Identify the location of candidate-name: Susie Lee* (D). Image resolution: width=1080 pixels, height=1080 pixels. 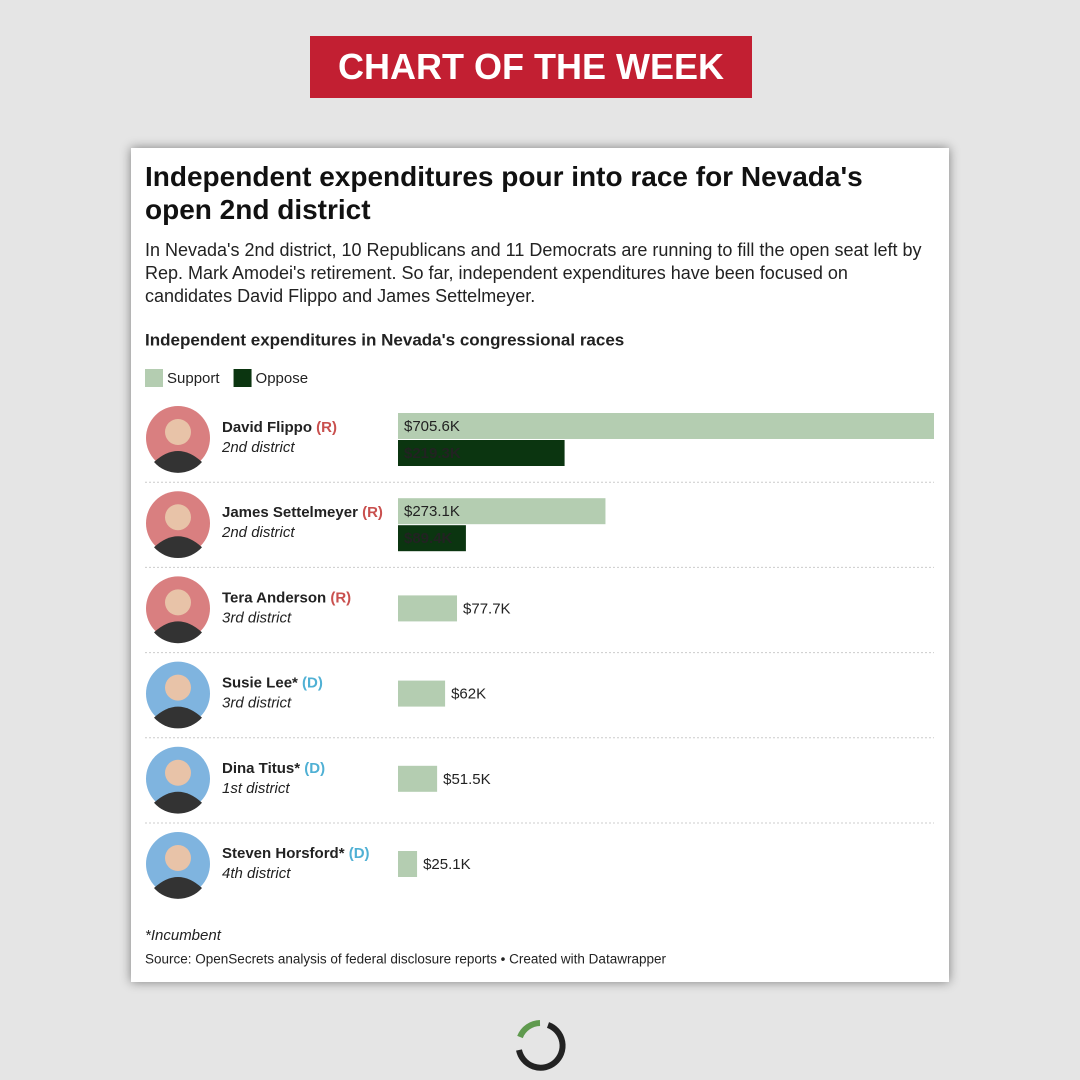
(272, 683).